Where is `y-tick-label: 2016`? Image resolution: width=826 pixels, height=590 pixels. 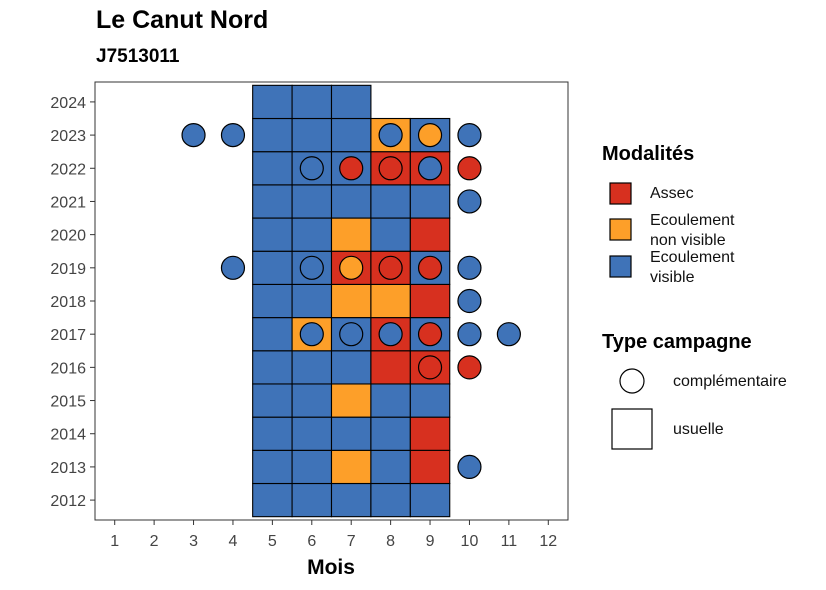 y-tick-label: 2016 is located at coordinates (68, 368).